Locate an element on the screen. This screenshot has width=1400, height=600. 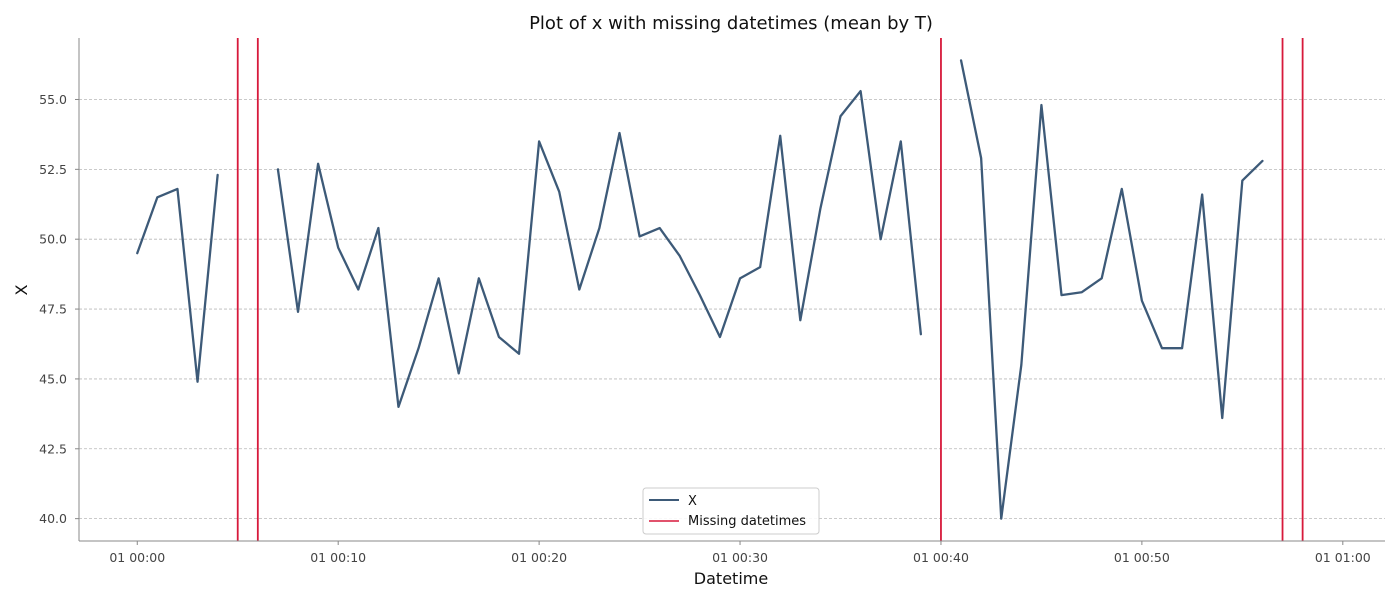
y-tick-label: 50.0 is located at coordinates (53, 239).